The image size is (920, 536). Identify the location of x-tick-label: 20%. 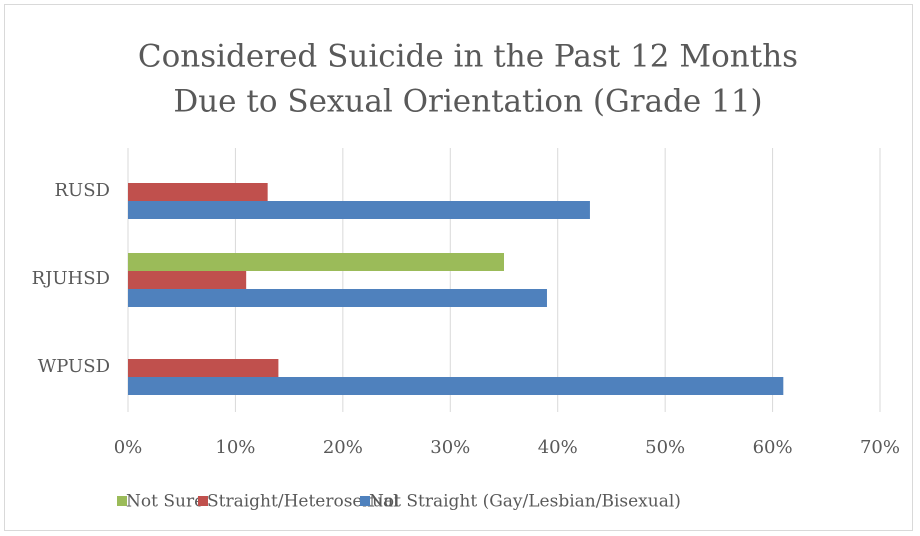
(343, 447).